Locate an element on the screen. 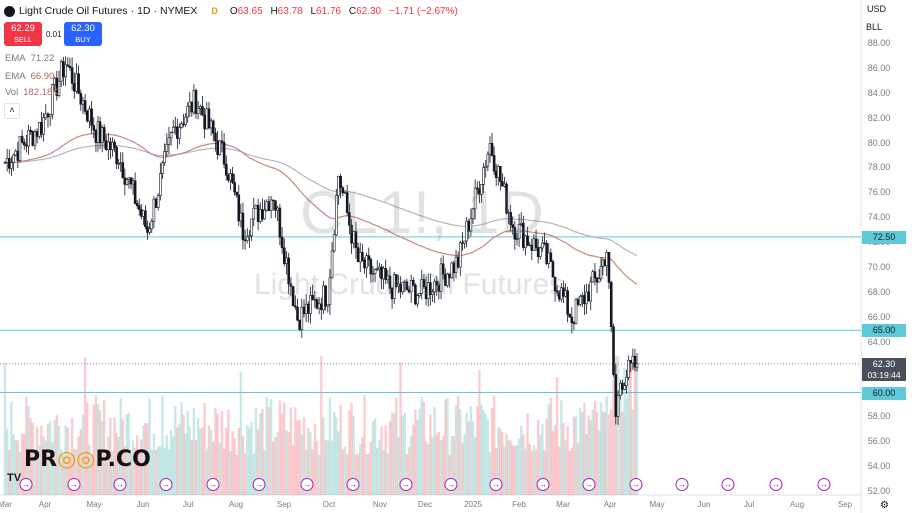  currency-label: USD is located at coordinates (876, 9).